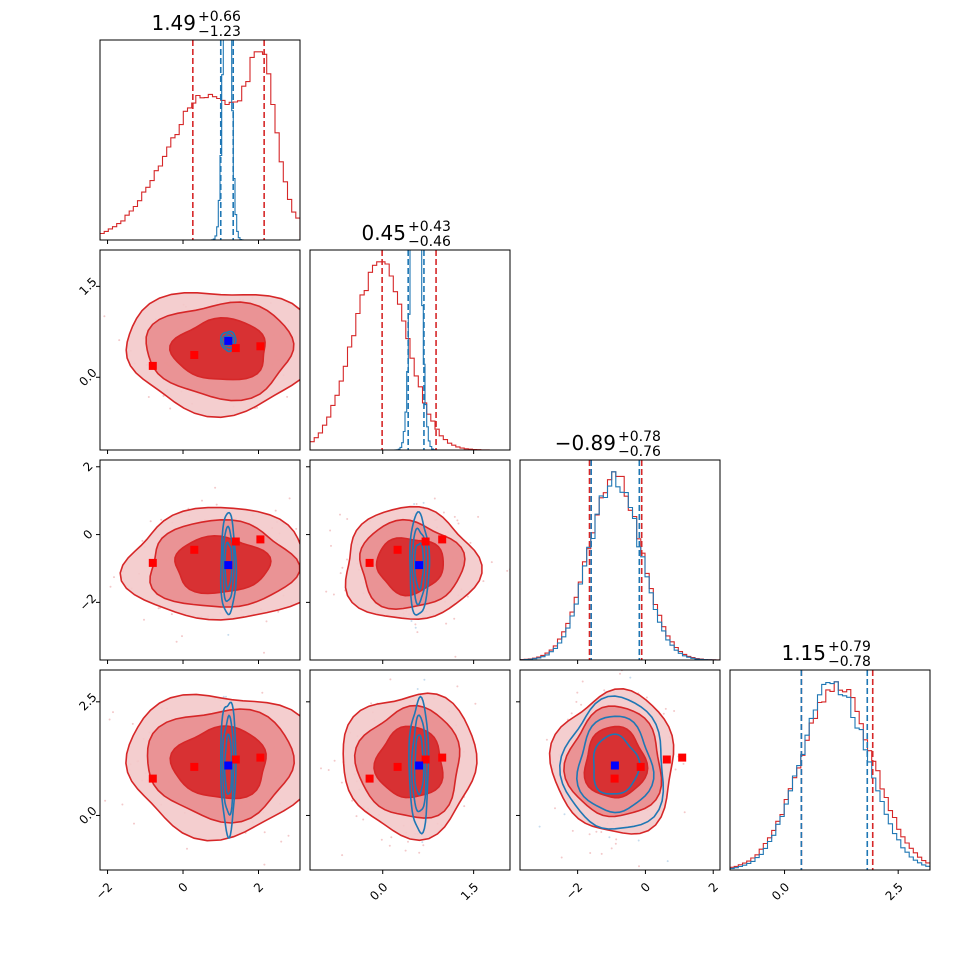 Image resolution: width=970 pixels, height=970 pixels. What do you see at coordinates (803, 653) in the screenshot?
I see `title-value: 1.15` at bounding box center [803, 653].